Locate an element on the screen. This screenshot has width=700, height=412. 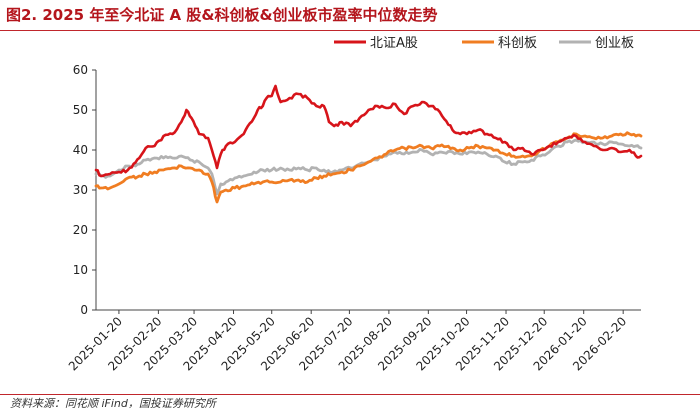
y-tick-label: 30 is located at coordinates (80, 190).